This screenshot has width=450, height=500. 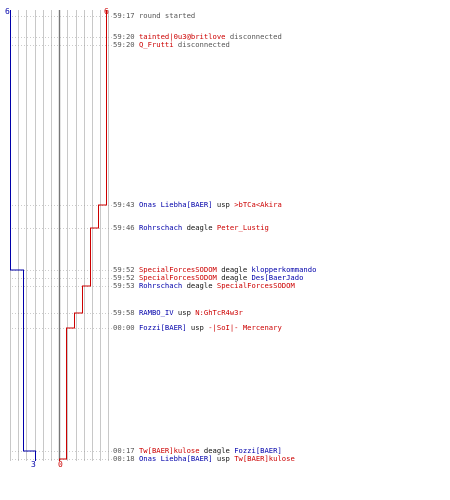 I want to click on ct-alive-step-line, so click(x=23, y=235).